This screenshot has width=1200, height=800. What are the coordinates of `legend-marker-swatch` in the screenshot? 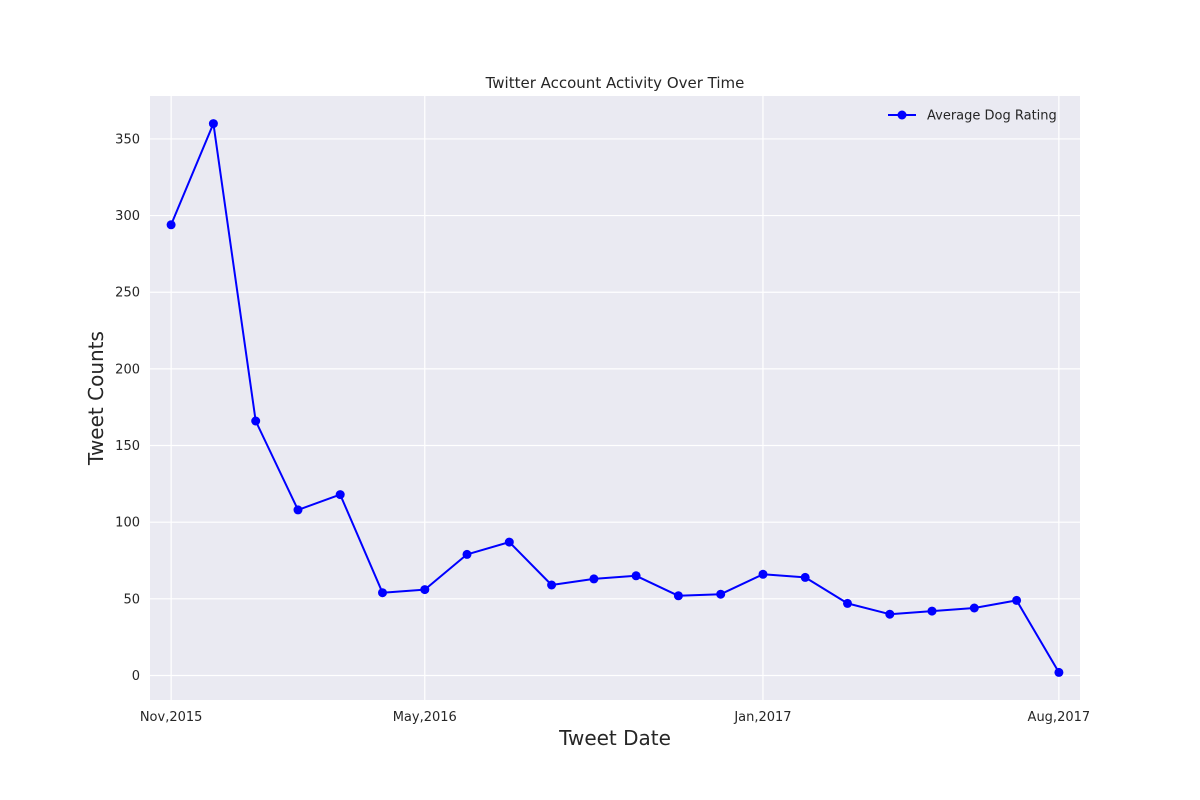 It's located at (902, 115).